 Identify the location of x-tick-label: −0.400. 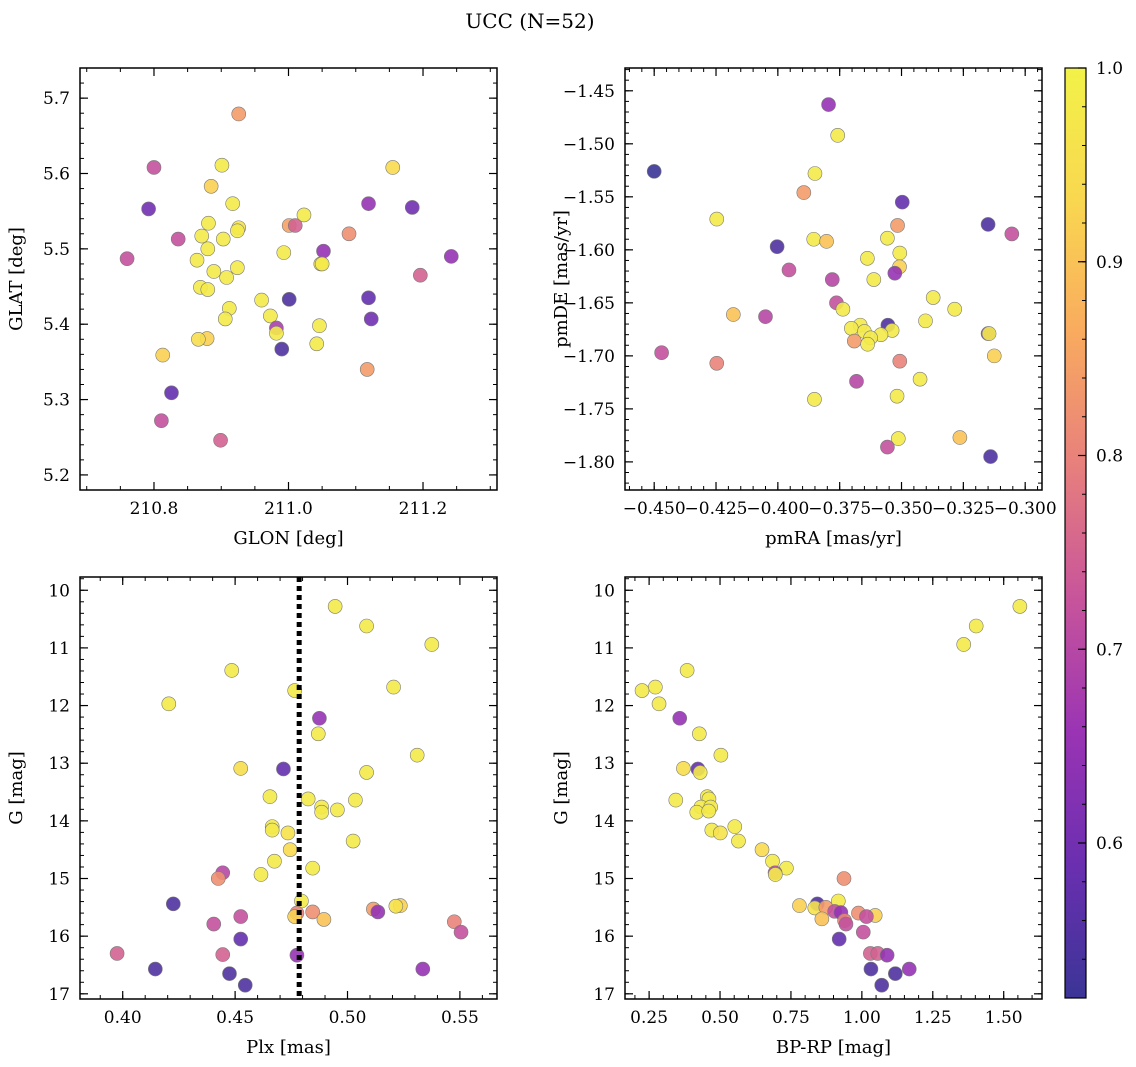
(777, 509).